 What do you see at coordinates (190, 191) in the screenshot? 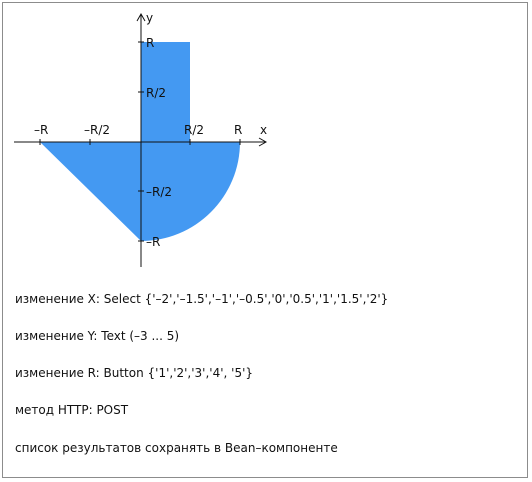
I see `region-quarter-circle` at bounding box center [190, 191].